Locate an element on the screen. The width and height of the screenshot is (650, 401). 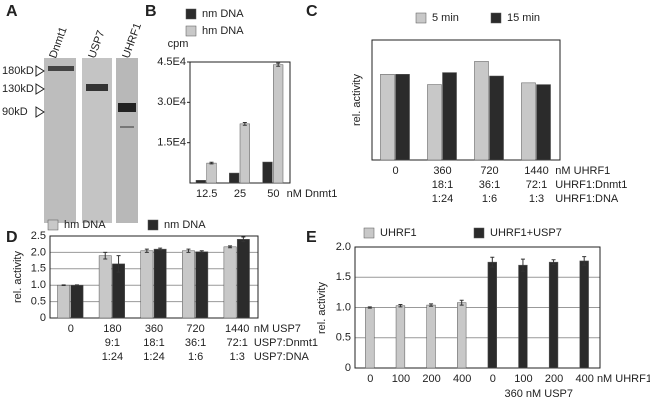
lane-label: UHRF1 is located at coordinates (132, 40).